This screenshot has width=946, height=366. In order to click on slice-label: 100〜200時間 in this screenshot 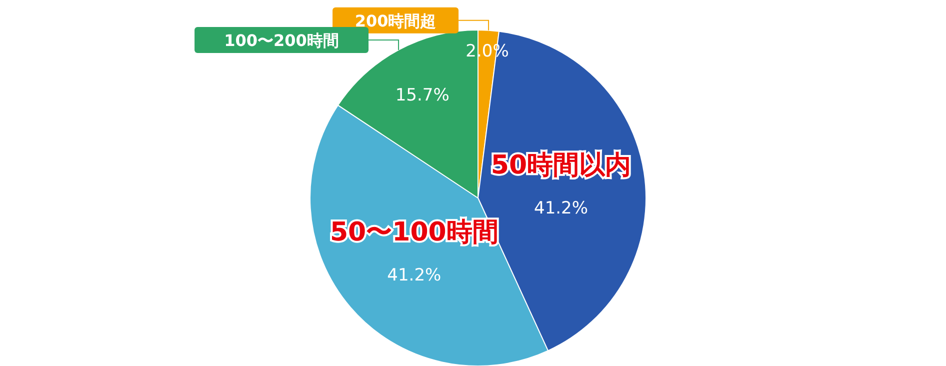, I will do `click(281, 40)`.